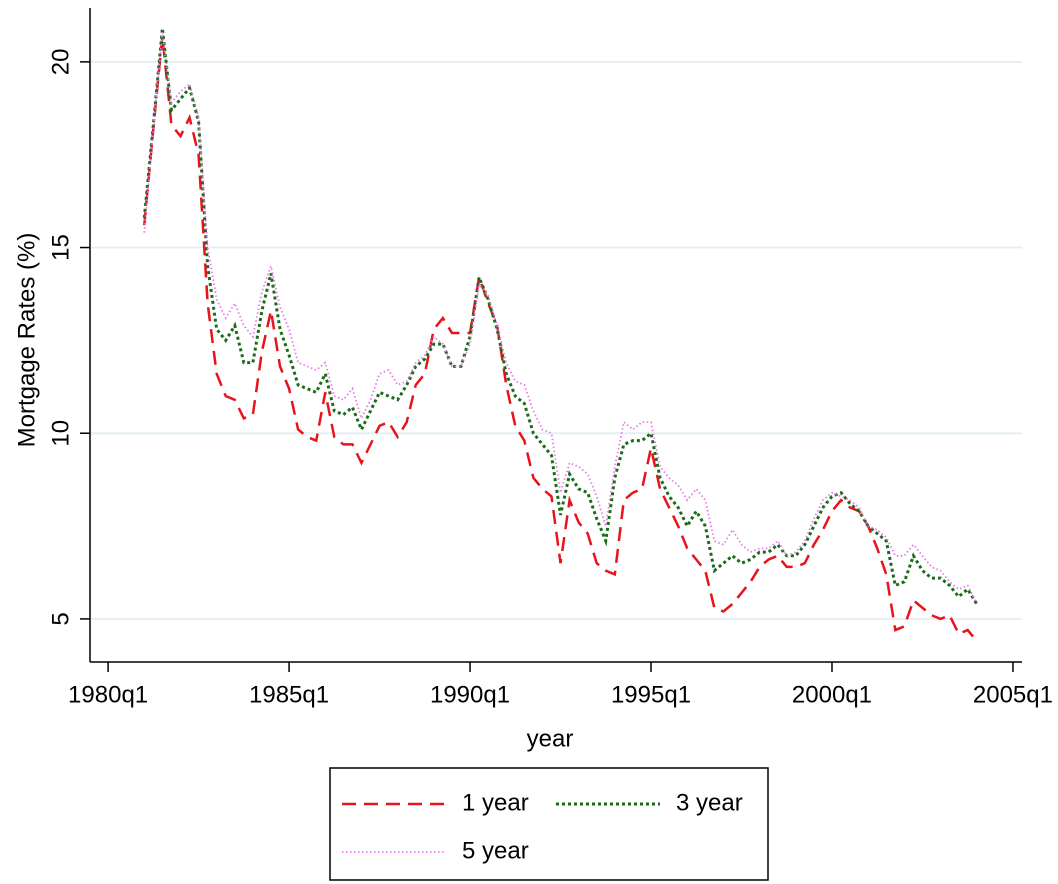  I want to click on x-tick-label: 2005q1, so click(1013, 694).